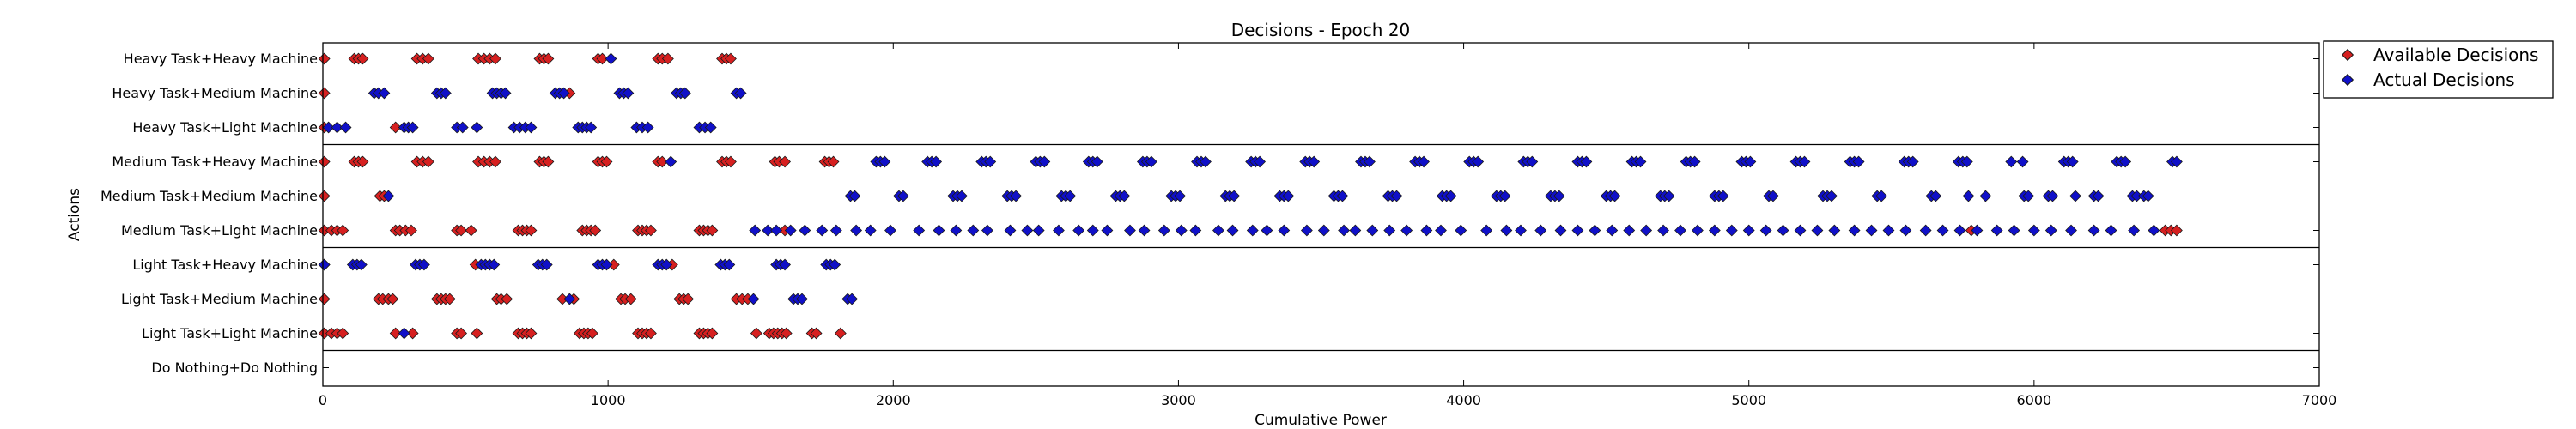 This screenshot has height=429, width=2576. What do you see at coordinates (2438, 69) in the screenshot?
I see `legend: Available Decisions Actual Decisions` at bounding box center [2438, 69].